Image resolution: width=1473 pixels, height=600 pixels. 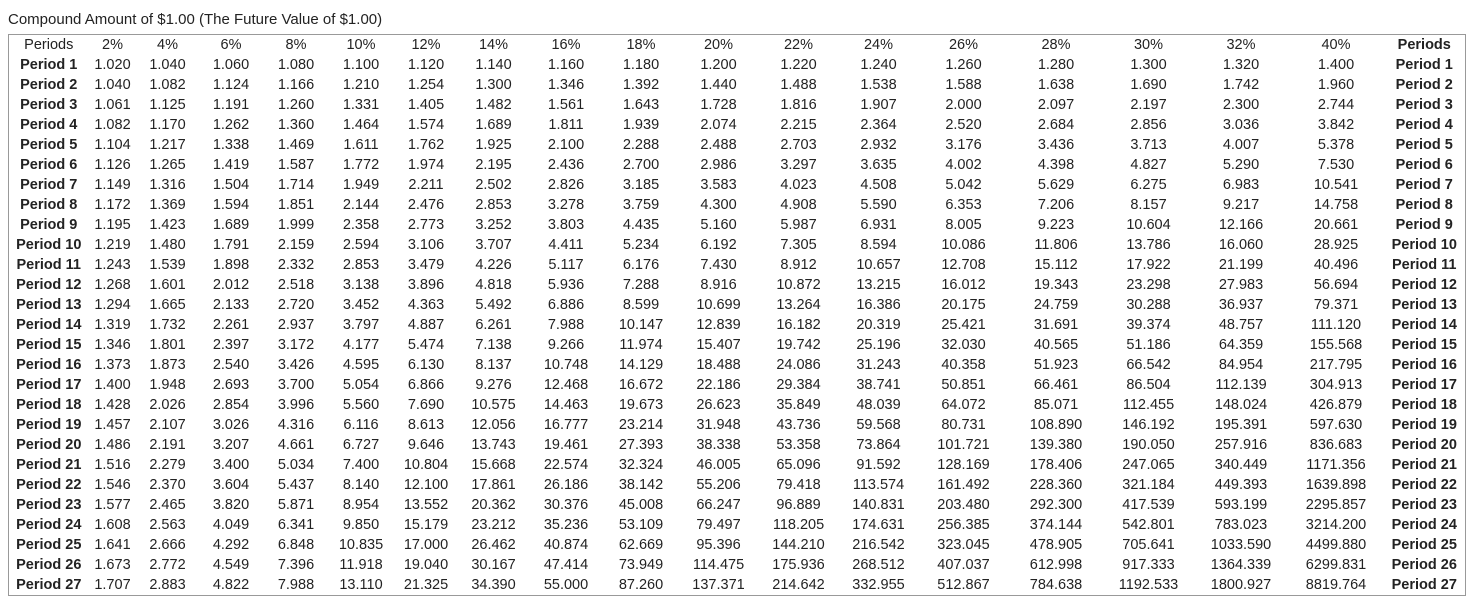 What do you see at coordinates (566, 585) in the screenshot?
I see `table-cell: 55.000` at bounding box center [566, 585].